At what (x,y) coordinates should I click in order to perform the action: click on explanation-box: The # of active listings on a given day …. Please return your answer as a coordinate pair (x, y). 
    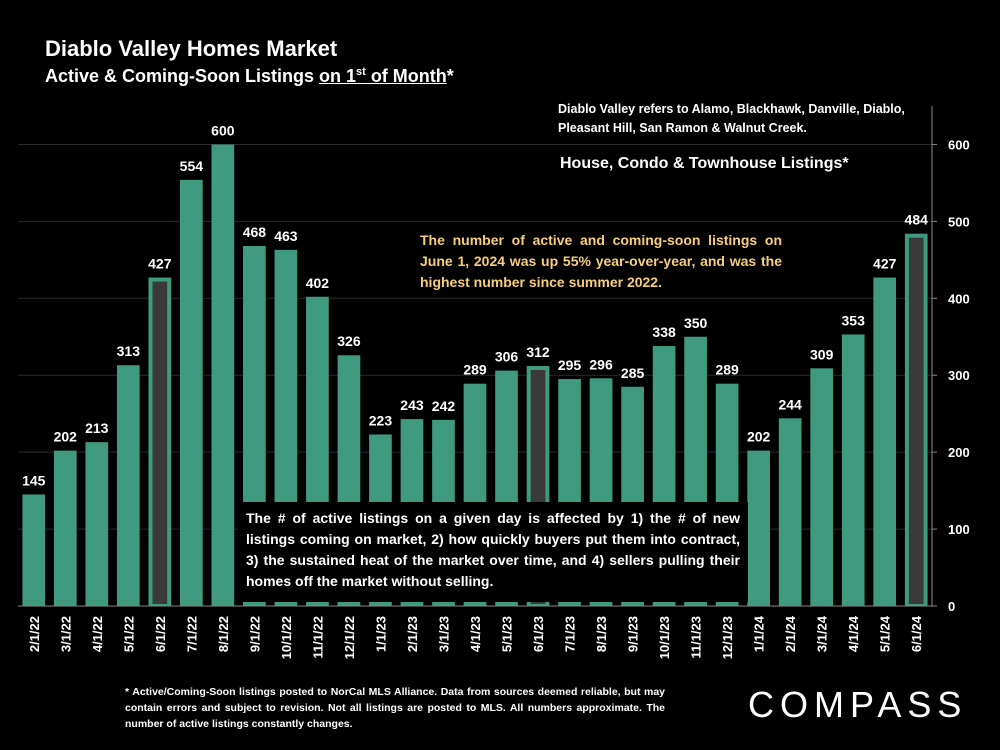
    Looking at the image, I should click on (493, 552).